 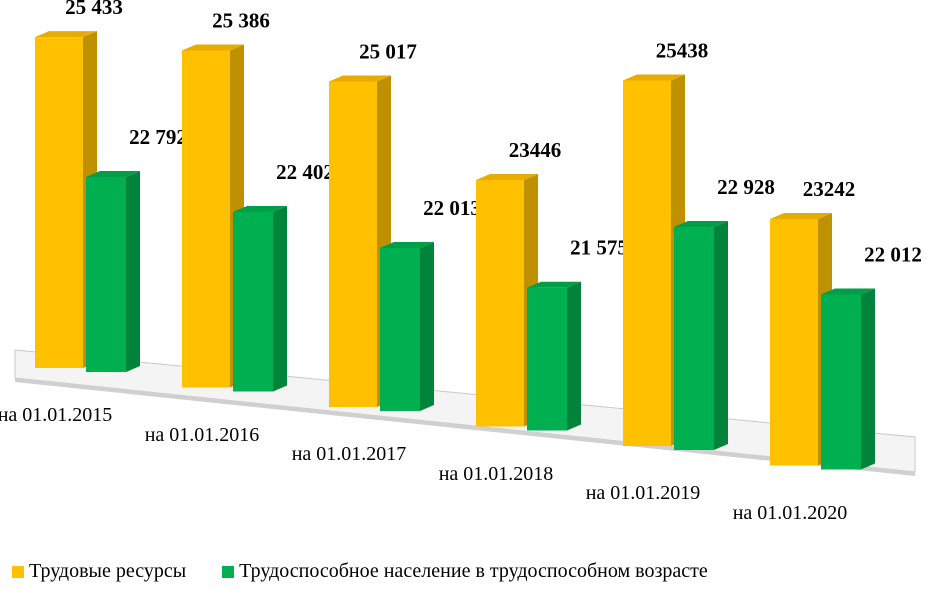 I want to click on x-tick-label: на 01.01.2020, so click(x=790, y=512).